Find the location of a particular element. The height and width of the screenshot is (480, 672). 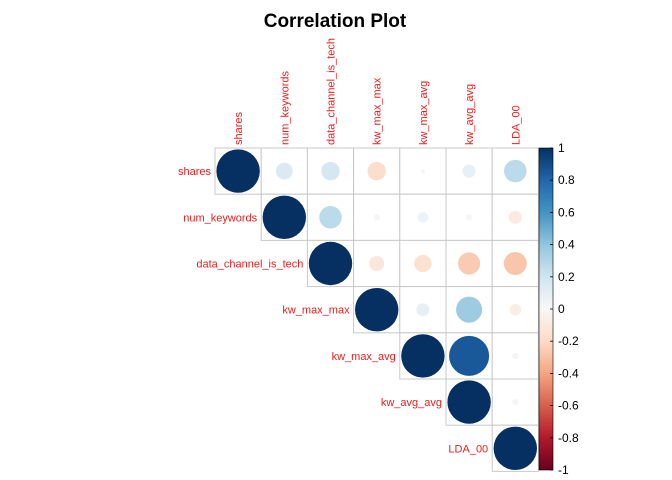

colorbar-tick-label: 0.8 is located at coordinates (566, 180).